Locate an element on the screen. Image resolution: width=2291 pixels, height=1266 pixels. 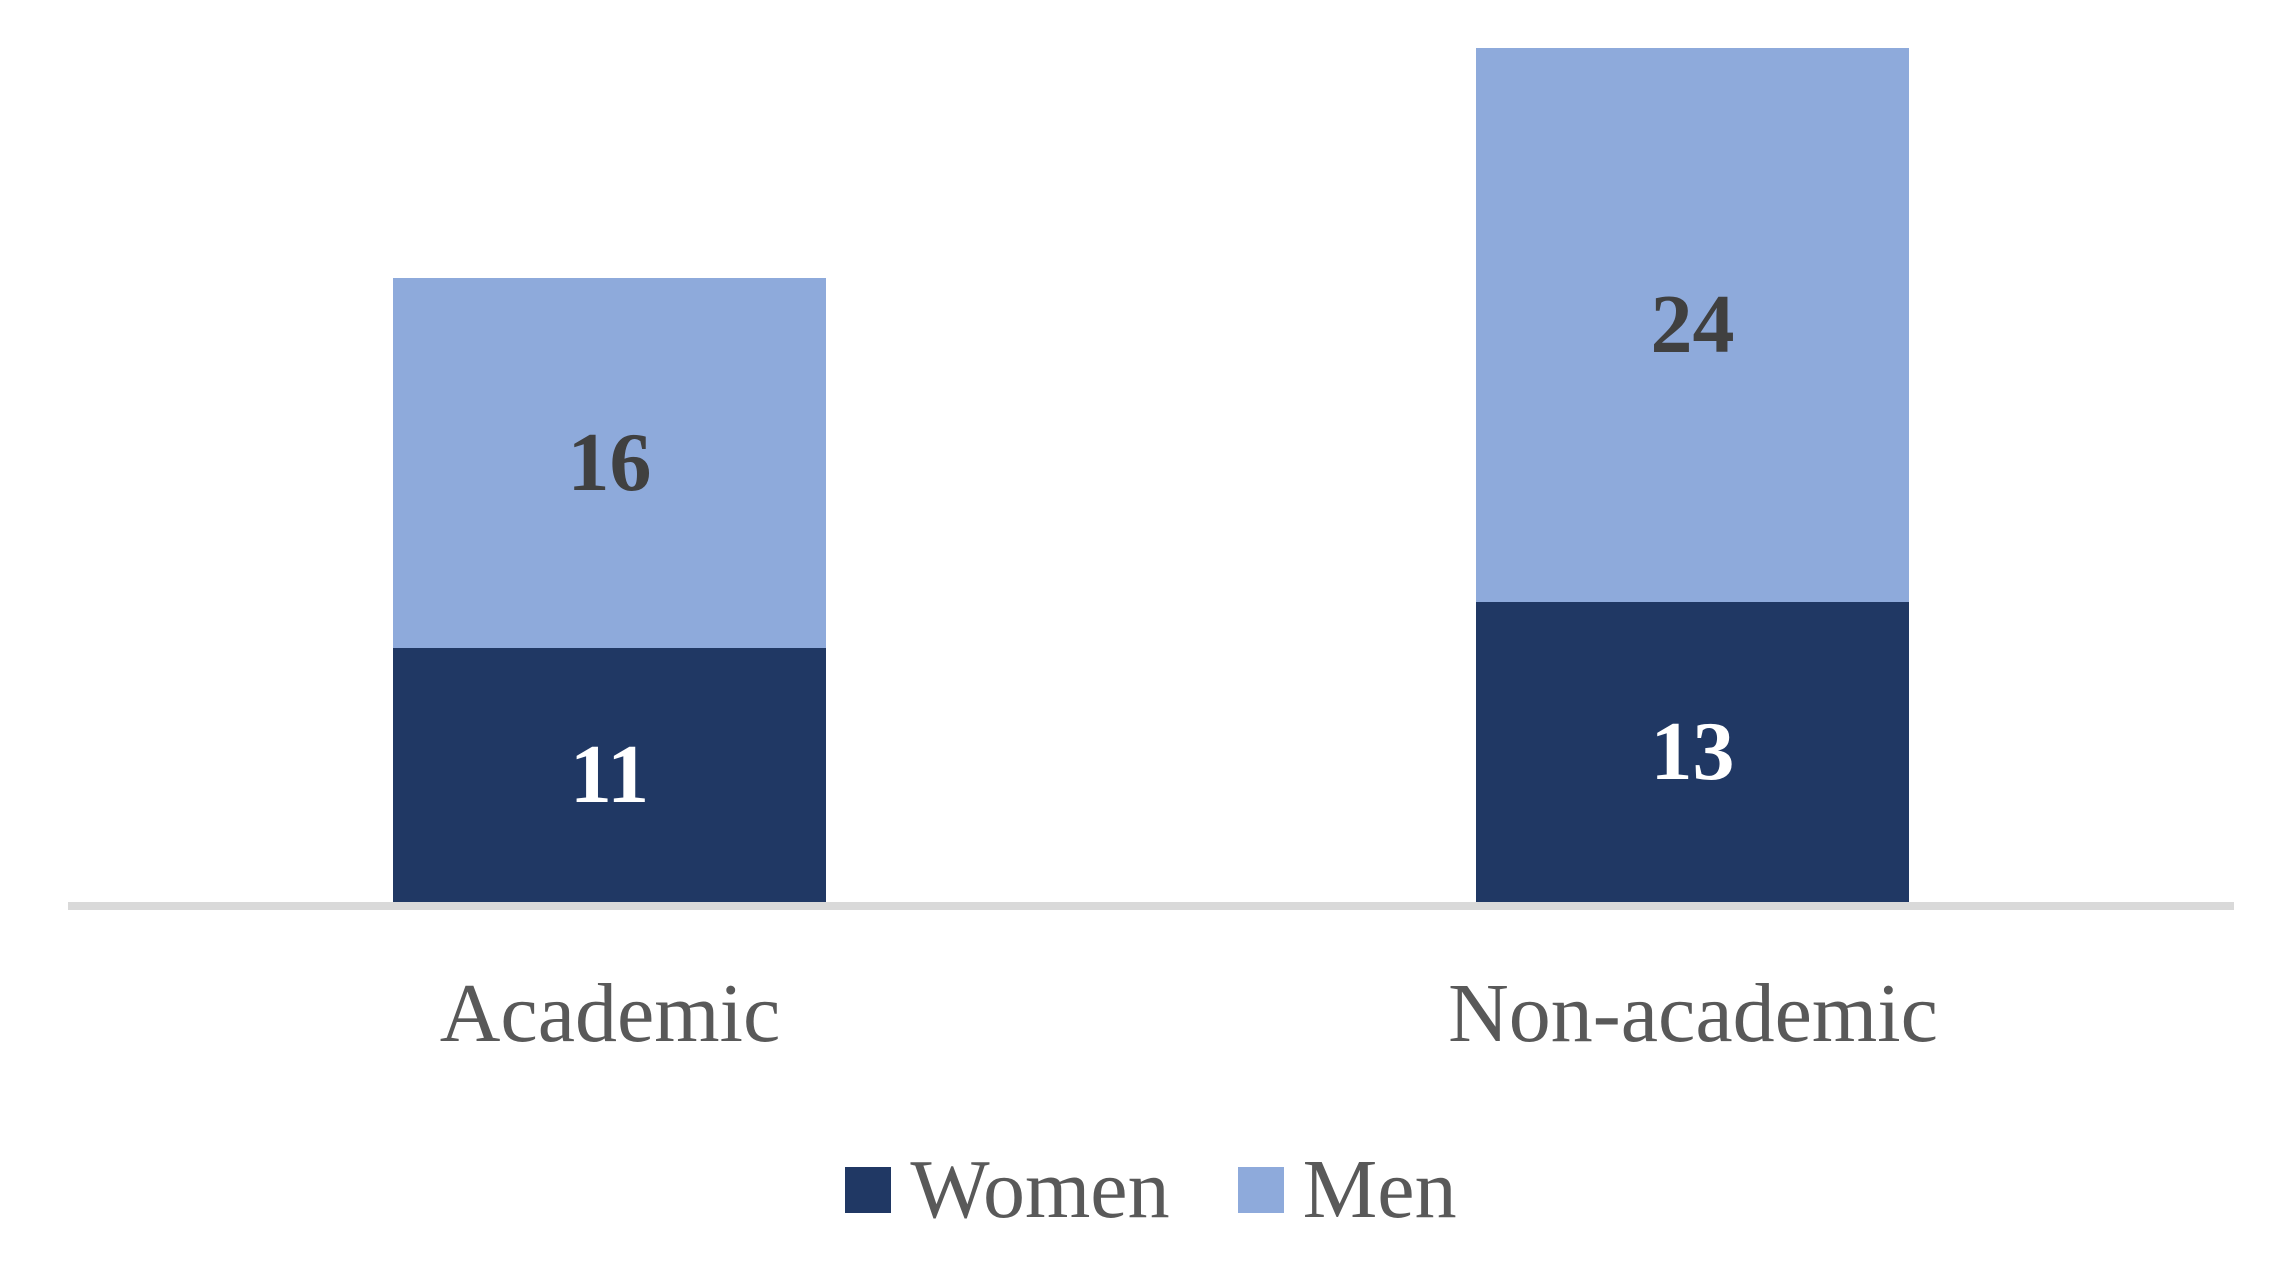
value-label-non-academic-women: 13 is located at coordinates (1692, 751).